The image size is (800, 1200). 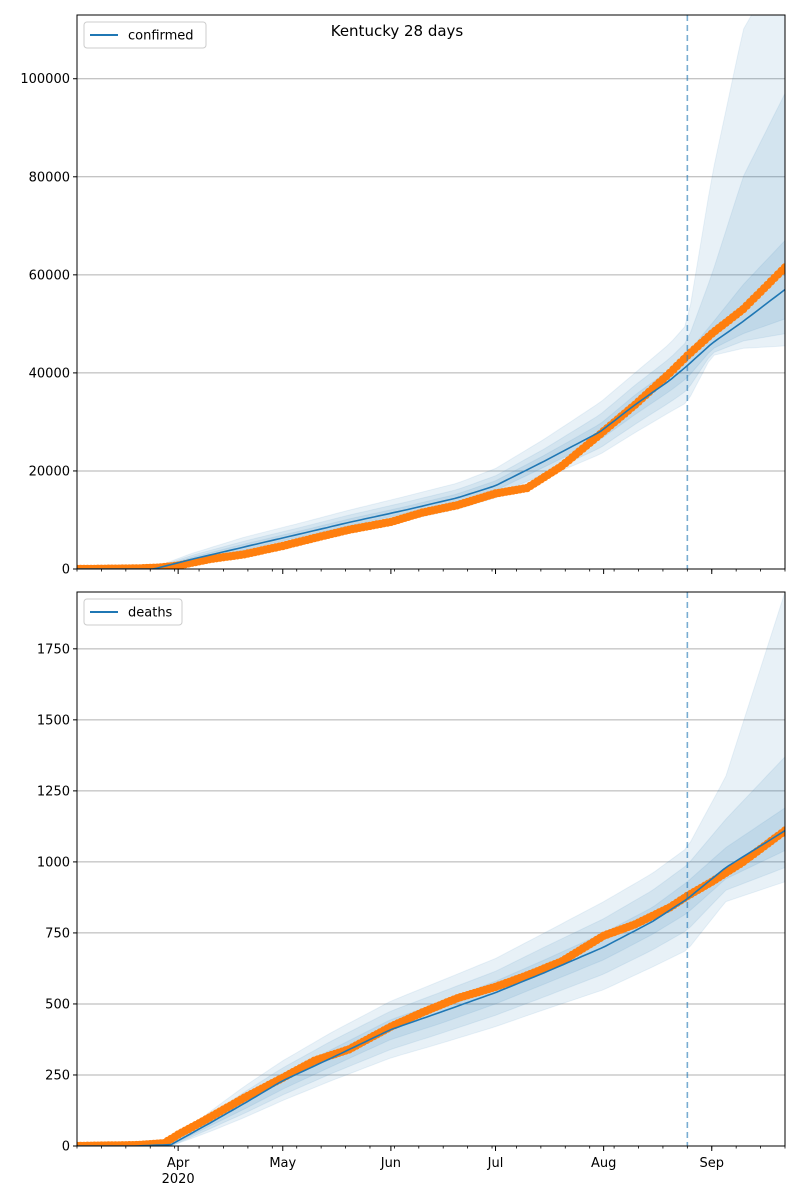 What do you see at coordinates (178, 1163) in the screenshot?
I see `x-tick-label: Apr` at bounding box center [178, 1163].